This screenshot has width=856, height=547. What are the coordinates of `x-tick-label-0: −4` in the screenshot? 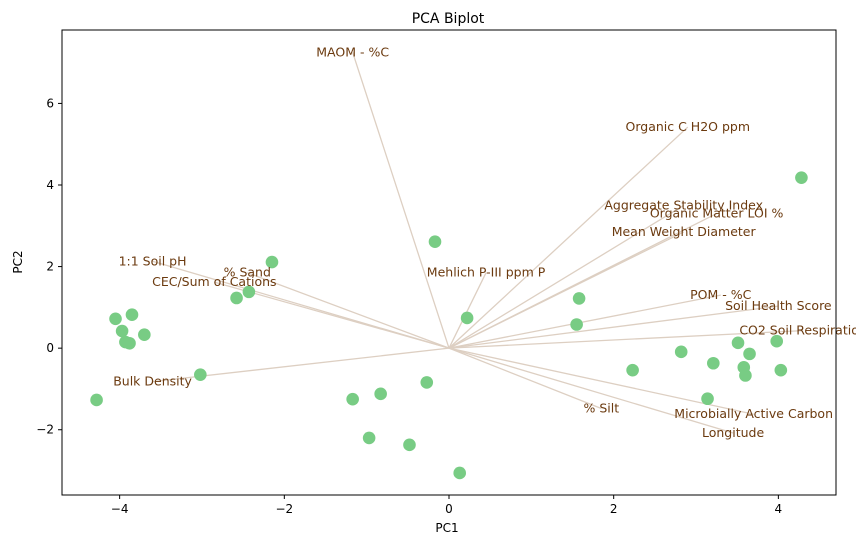 It's located at (120, 509).